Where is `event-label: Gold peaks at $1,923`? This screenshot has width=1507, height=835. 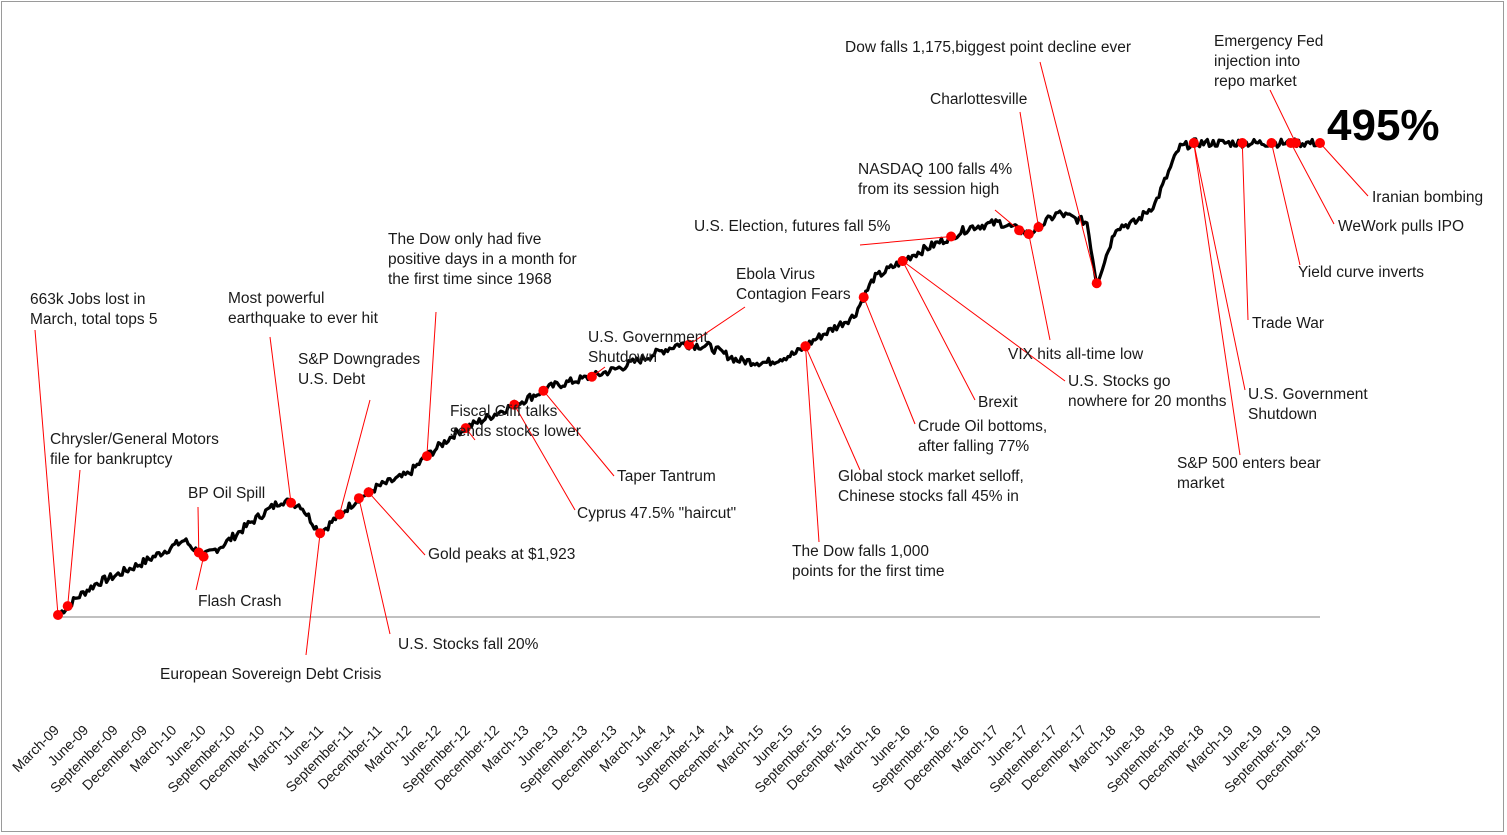
event-label: Gold peaks at $1,923 is located at coordinates (501, 554).